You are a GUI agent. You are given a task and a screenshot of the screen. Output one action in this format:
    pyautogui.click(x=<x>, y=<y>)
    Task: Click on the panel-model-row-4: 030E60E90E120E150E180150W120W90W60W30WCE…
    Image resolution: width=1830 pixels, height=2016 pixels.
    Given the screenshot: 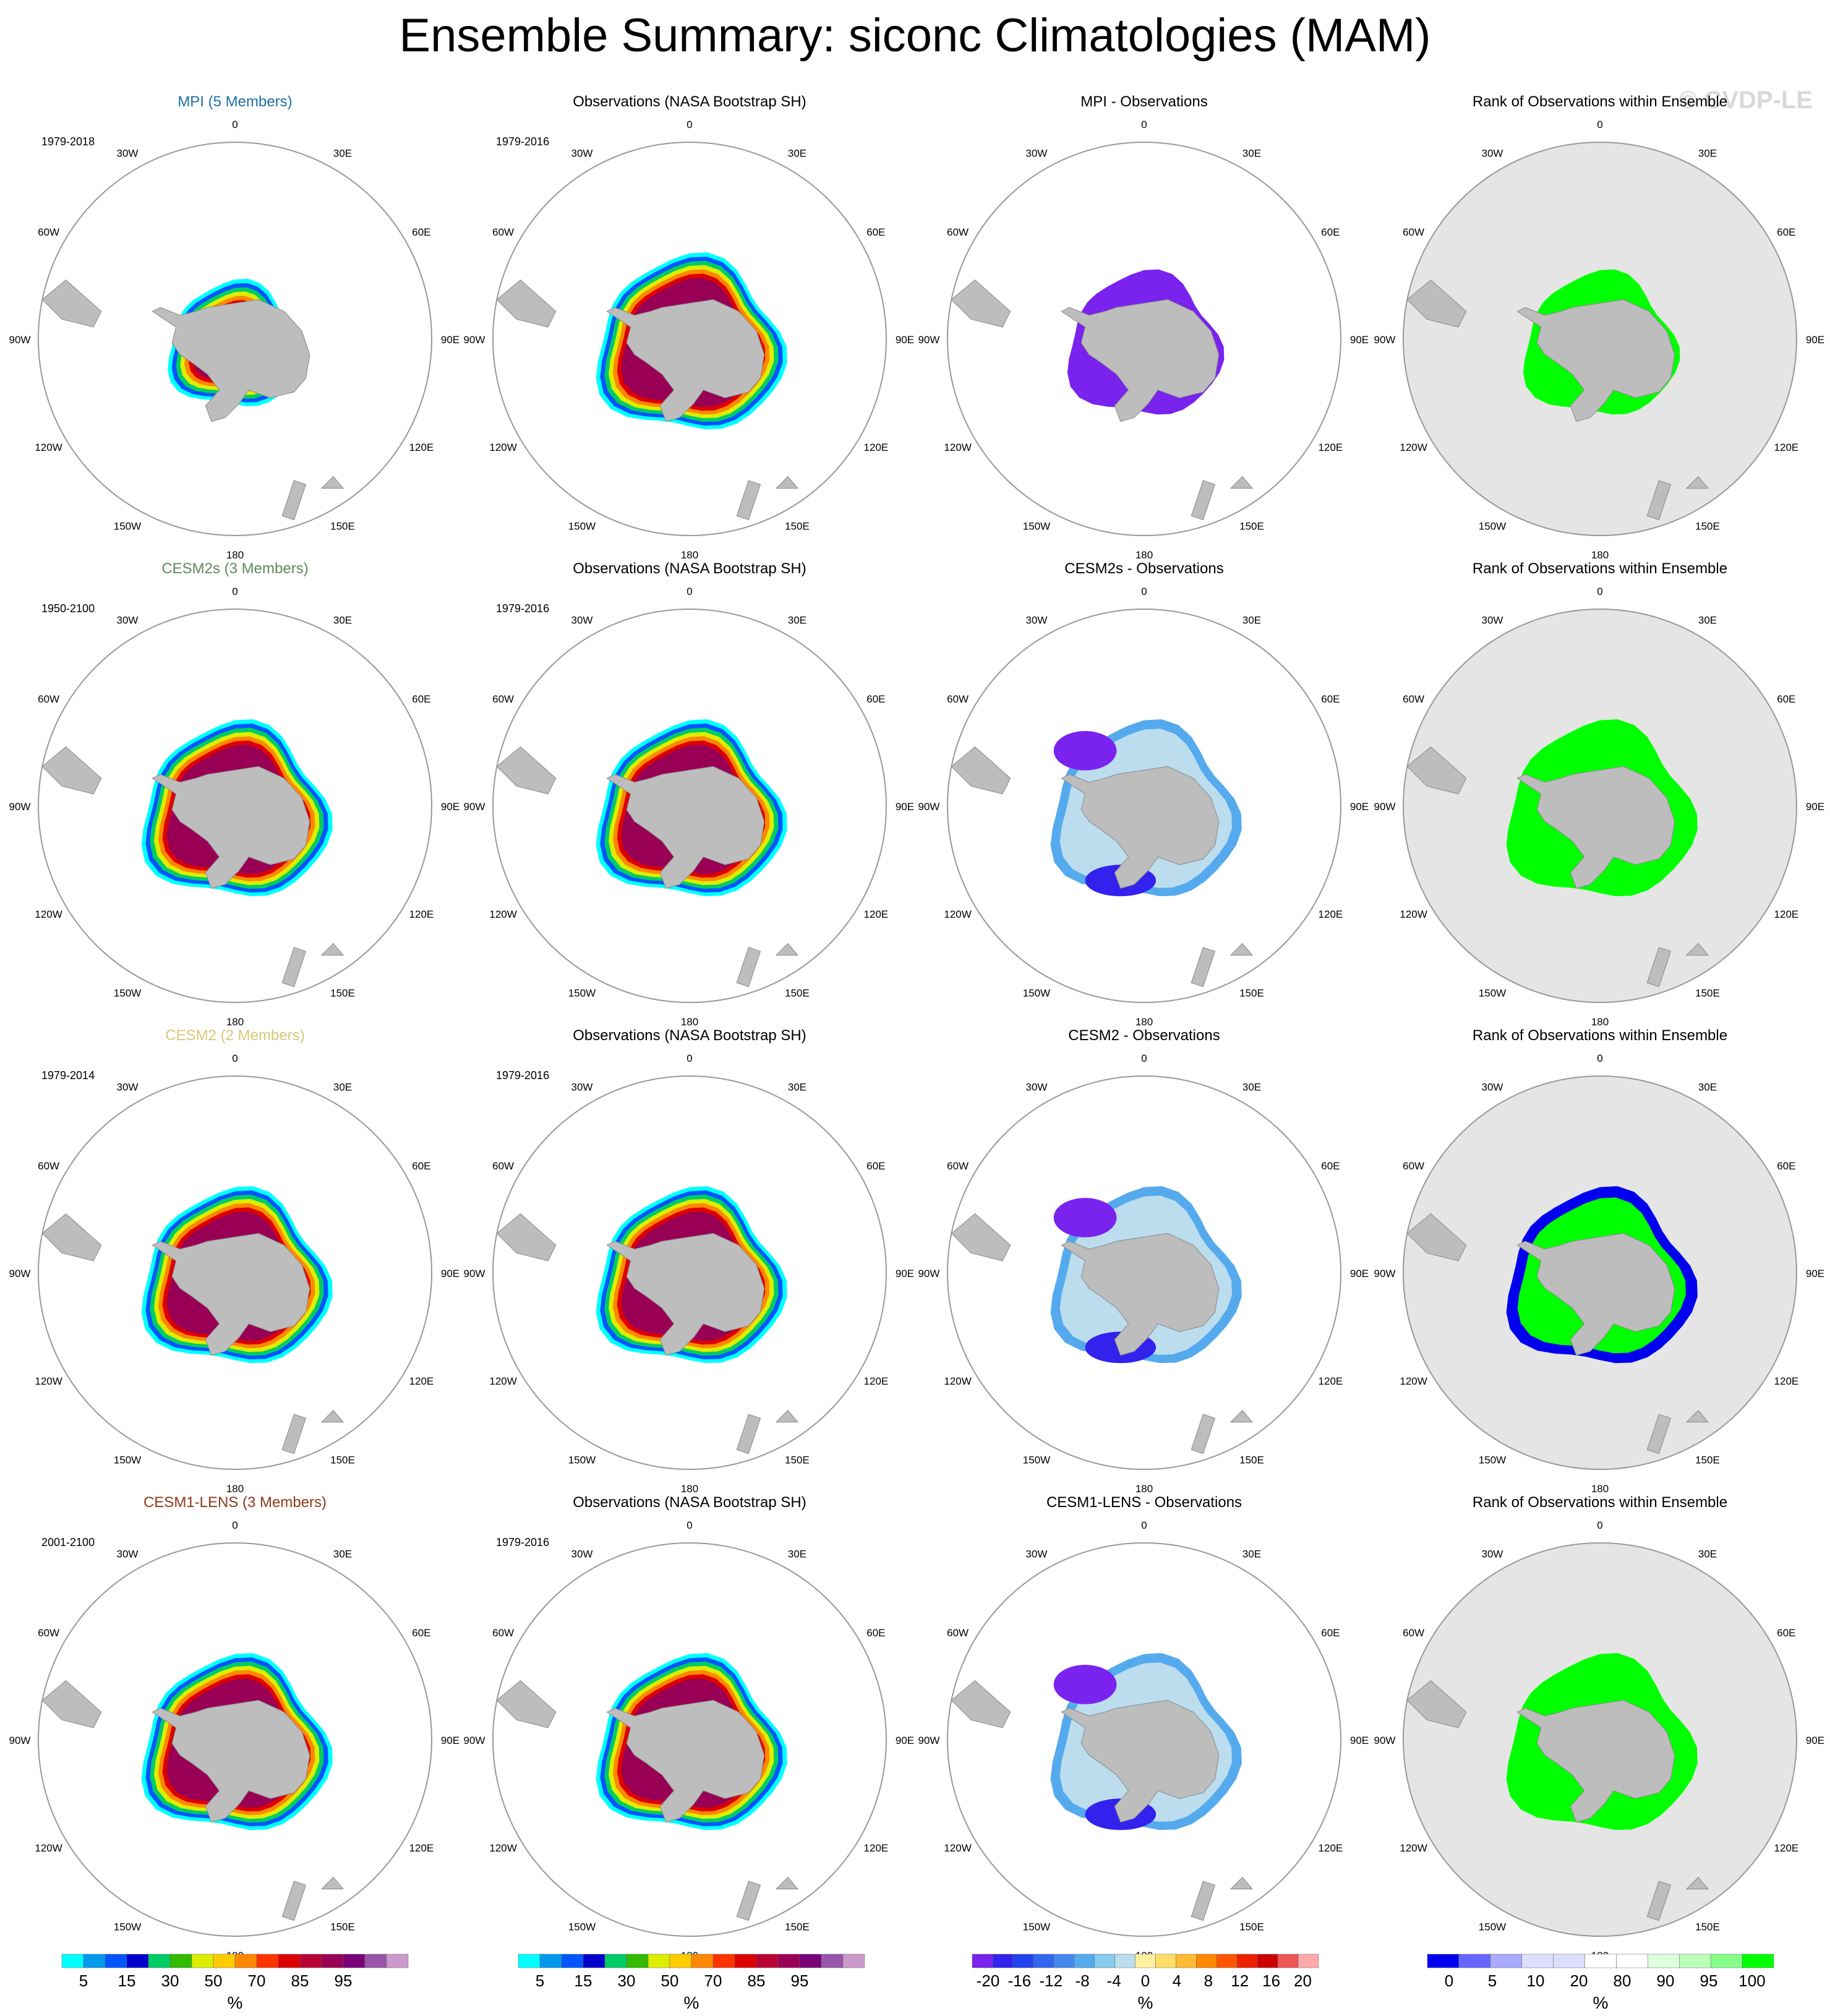 What is the action you would take?
    pyautogui.click(x=234, y=1728)
    